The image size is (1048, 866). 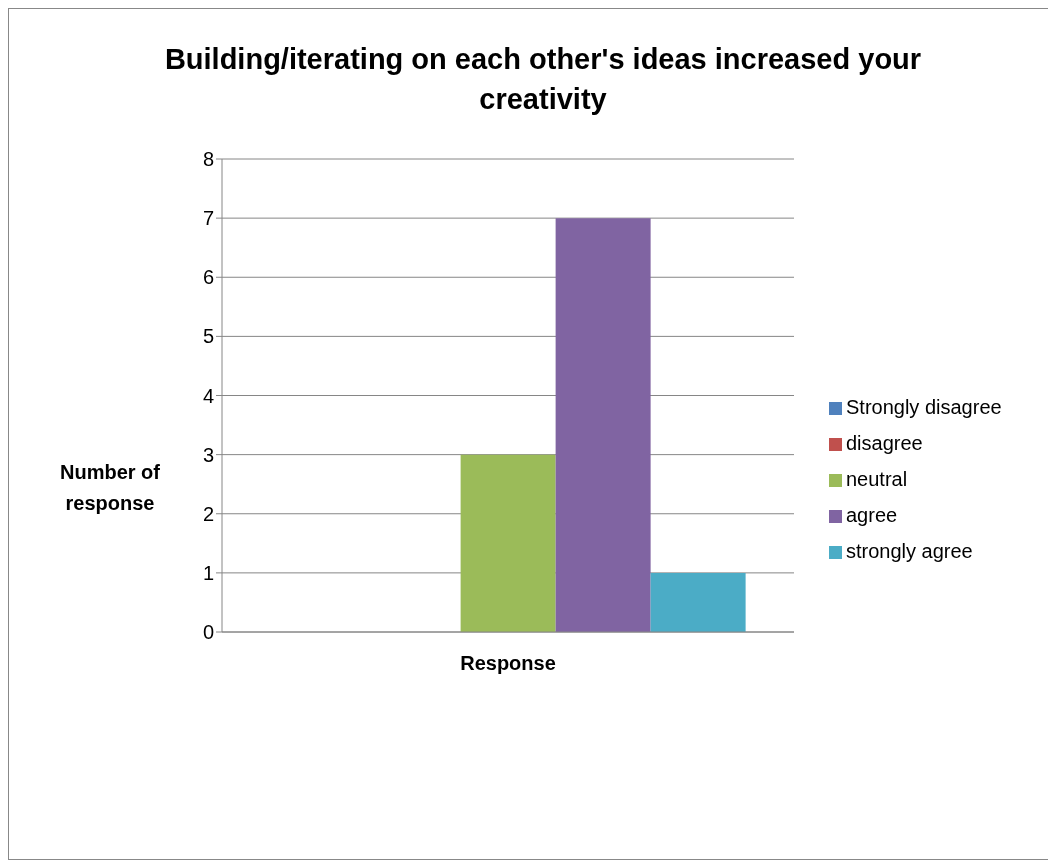 What do you see at coordinates (884, 443) in the screenshot?
I see `legend-label: disagree` at bounding box center [884, 443].